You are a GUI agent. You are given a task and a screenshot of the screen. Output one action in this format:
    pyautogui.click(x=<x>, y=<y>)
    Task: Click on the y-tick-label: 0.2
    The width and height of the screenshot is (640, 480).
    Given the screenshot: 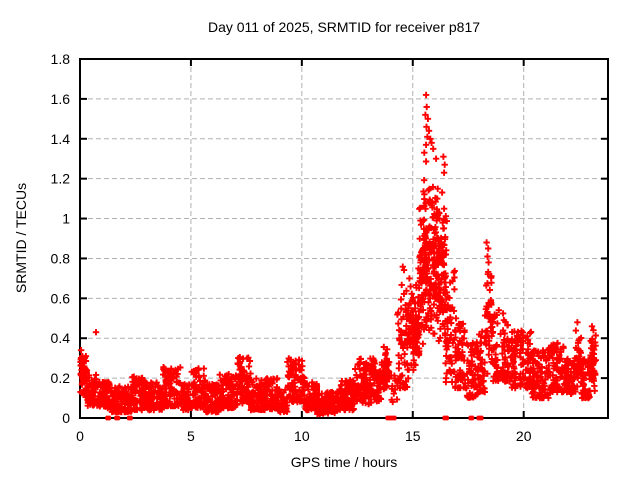 What is the action you would take?
    pyautogui.click(x=61, y=378)
    